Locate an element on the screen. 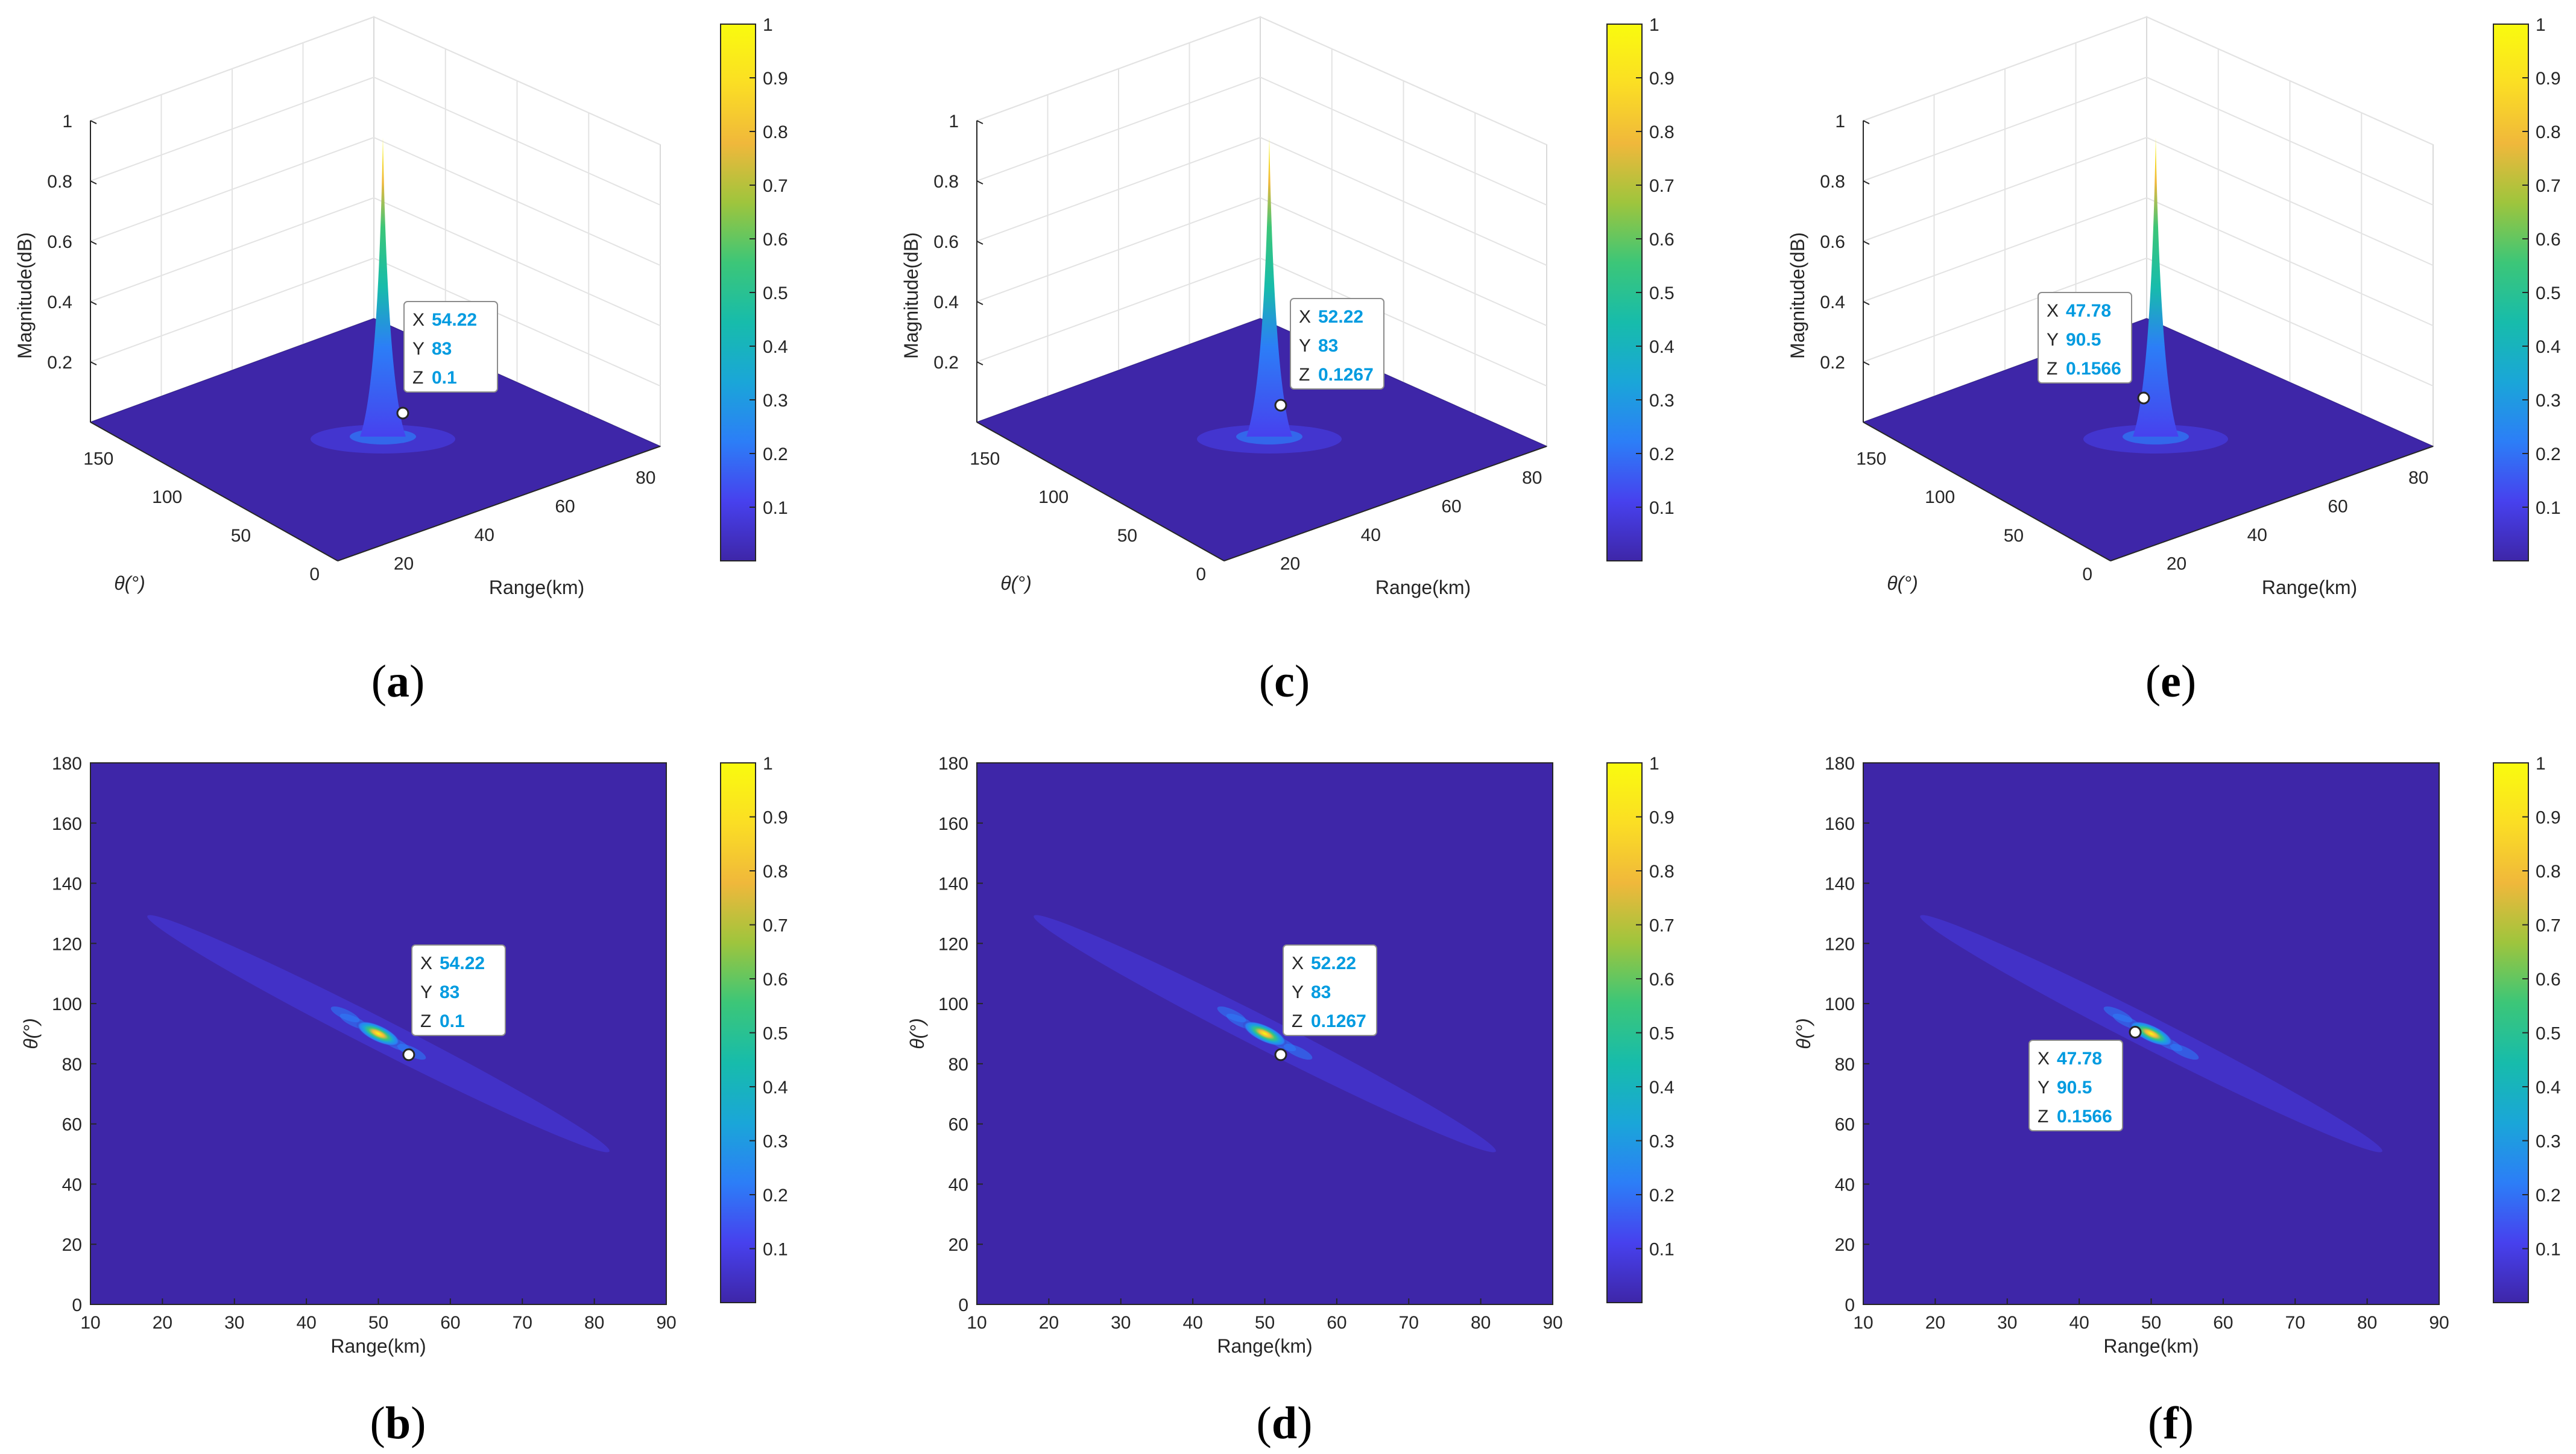 The width and height of the screenshot is (2576, 1454). panel-b-y-tick-label: 140 is located at coordinates (67, 884).